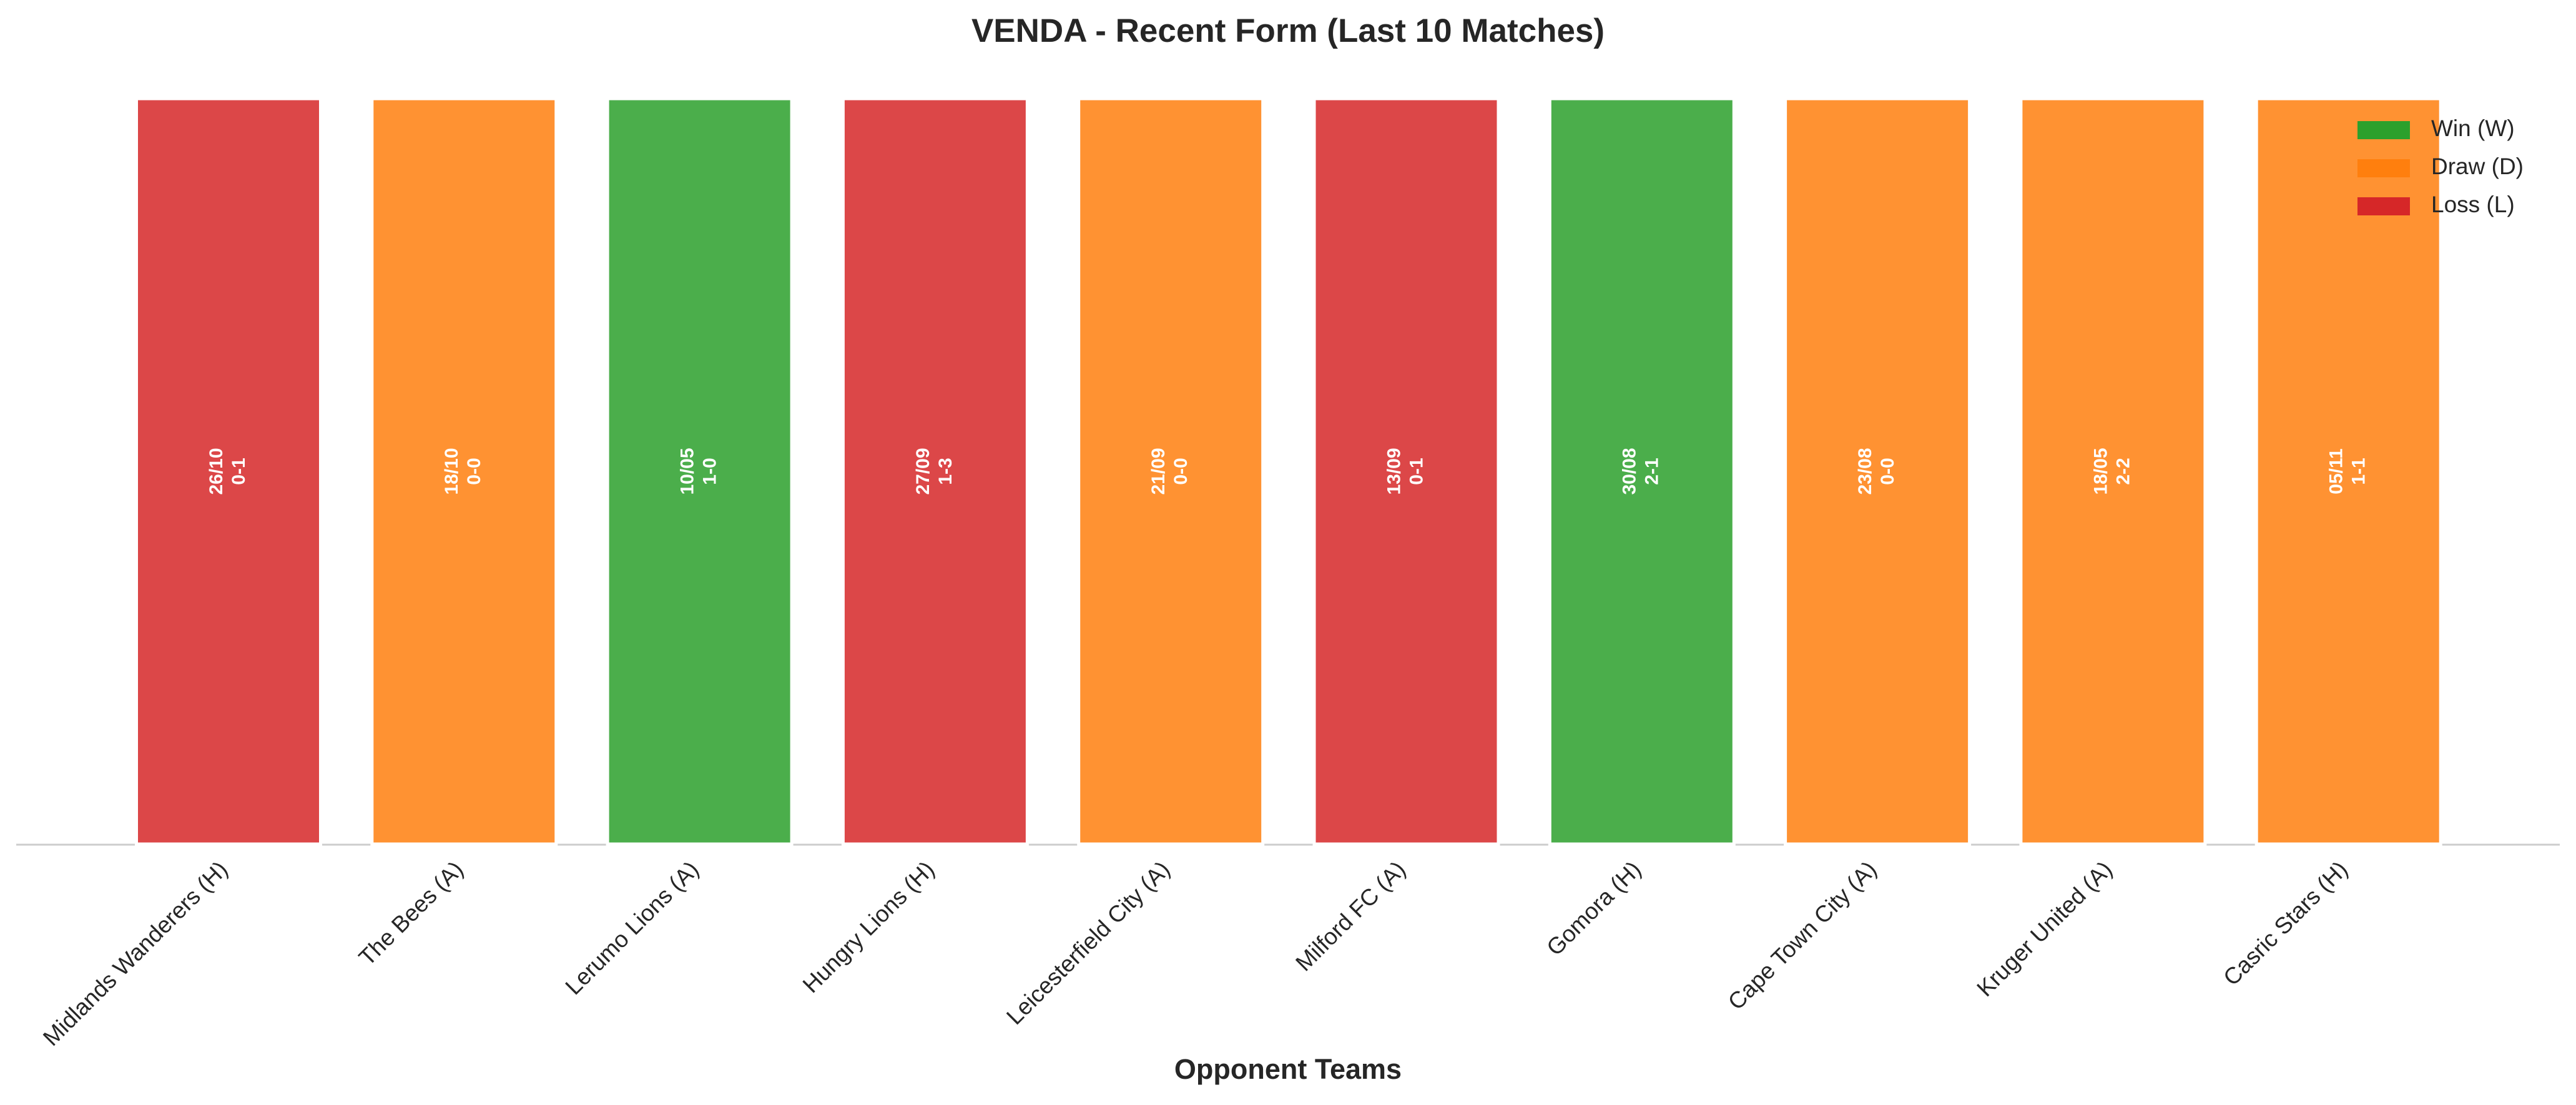 This screenshot has height=1105, width=2576. What do you see at coordinates (2359, 471) in the screenshot?
I see `bar-label: 1-1` at bounding box center [2359, 471].